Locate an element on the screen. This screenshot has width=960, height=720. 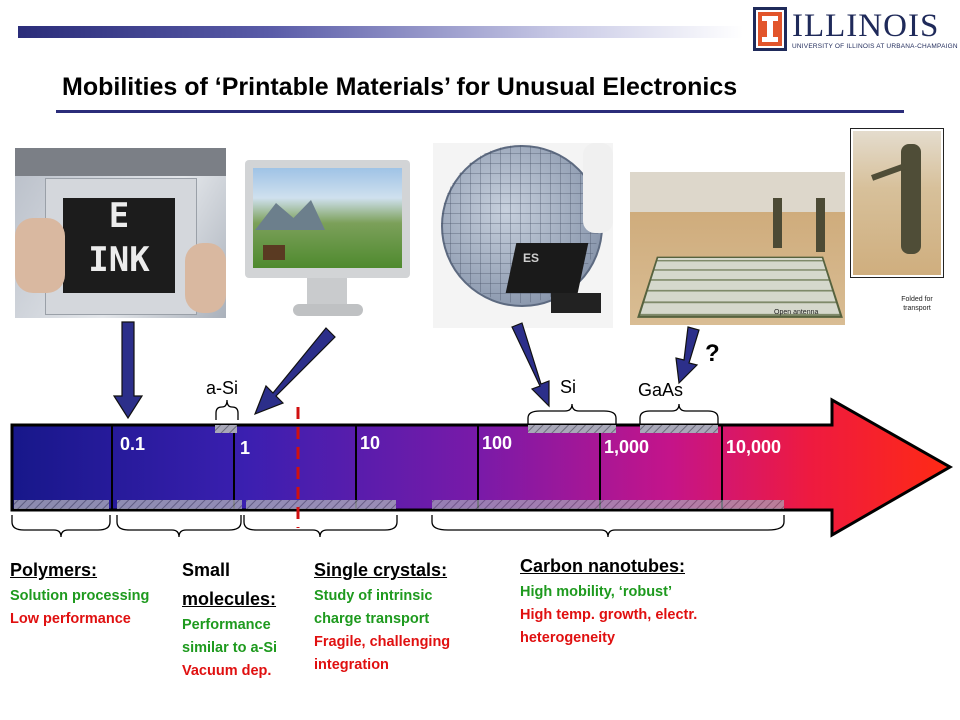
title-rule is located at coordinates (480, 111).